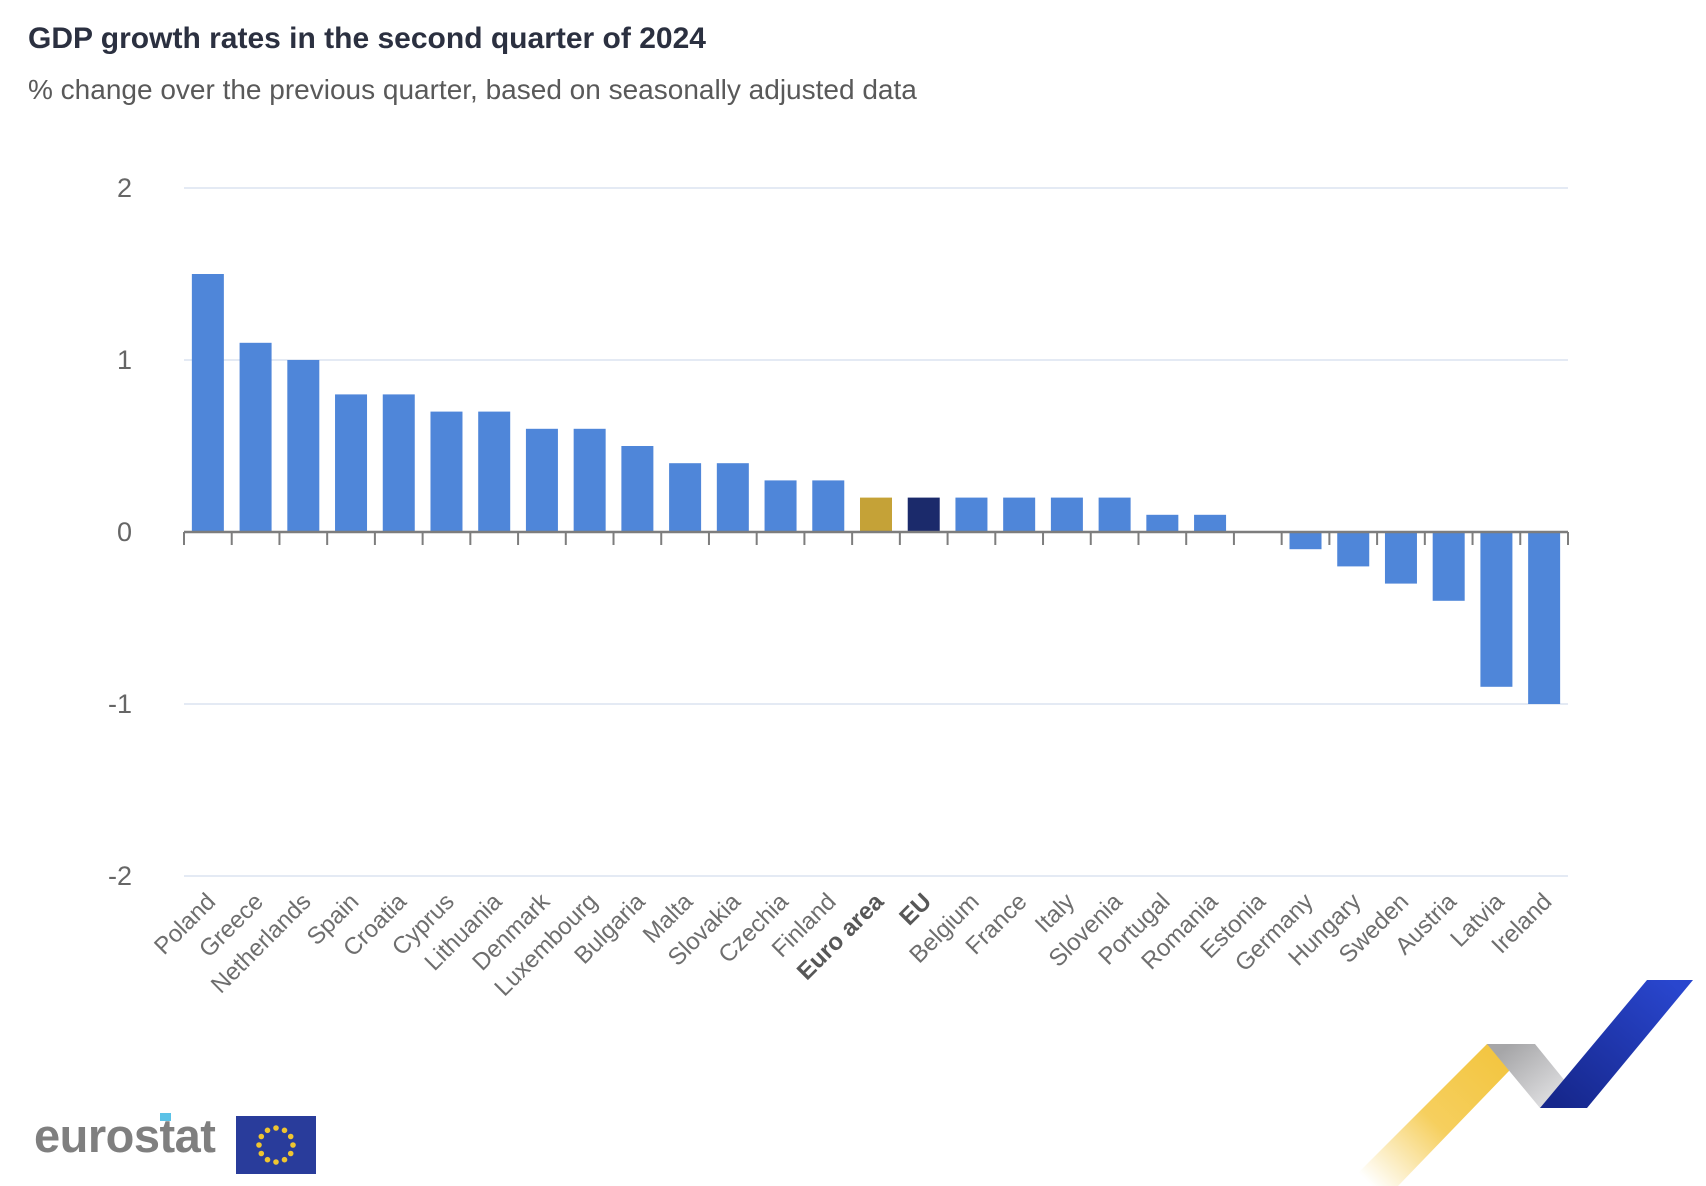  What do you see at coordinates (875, 514) in the screenshot?
I see `bar-euro-area` at bounding box center [875, 514].